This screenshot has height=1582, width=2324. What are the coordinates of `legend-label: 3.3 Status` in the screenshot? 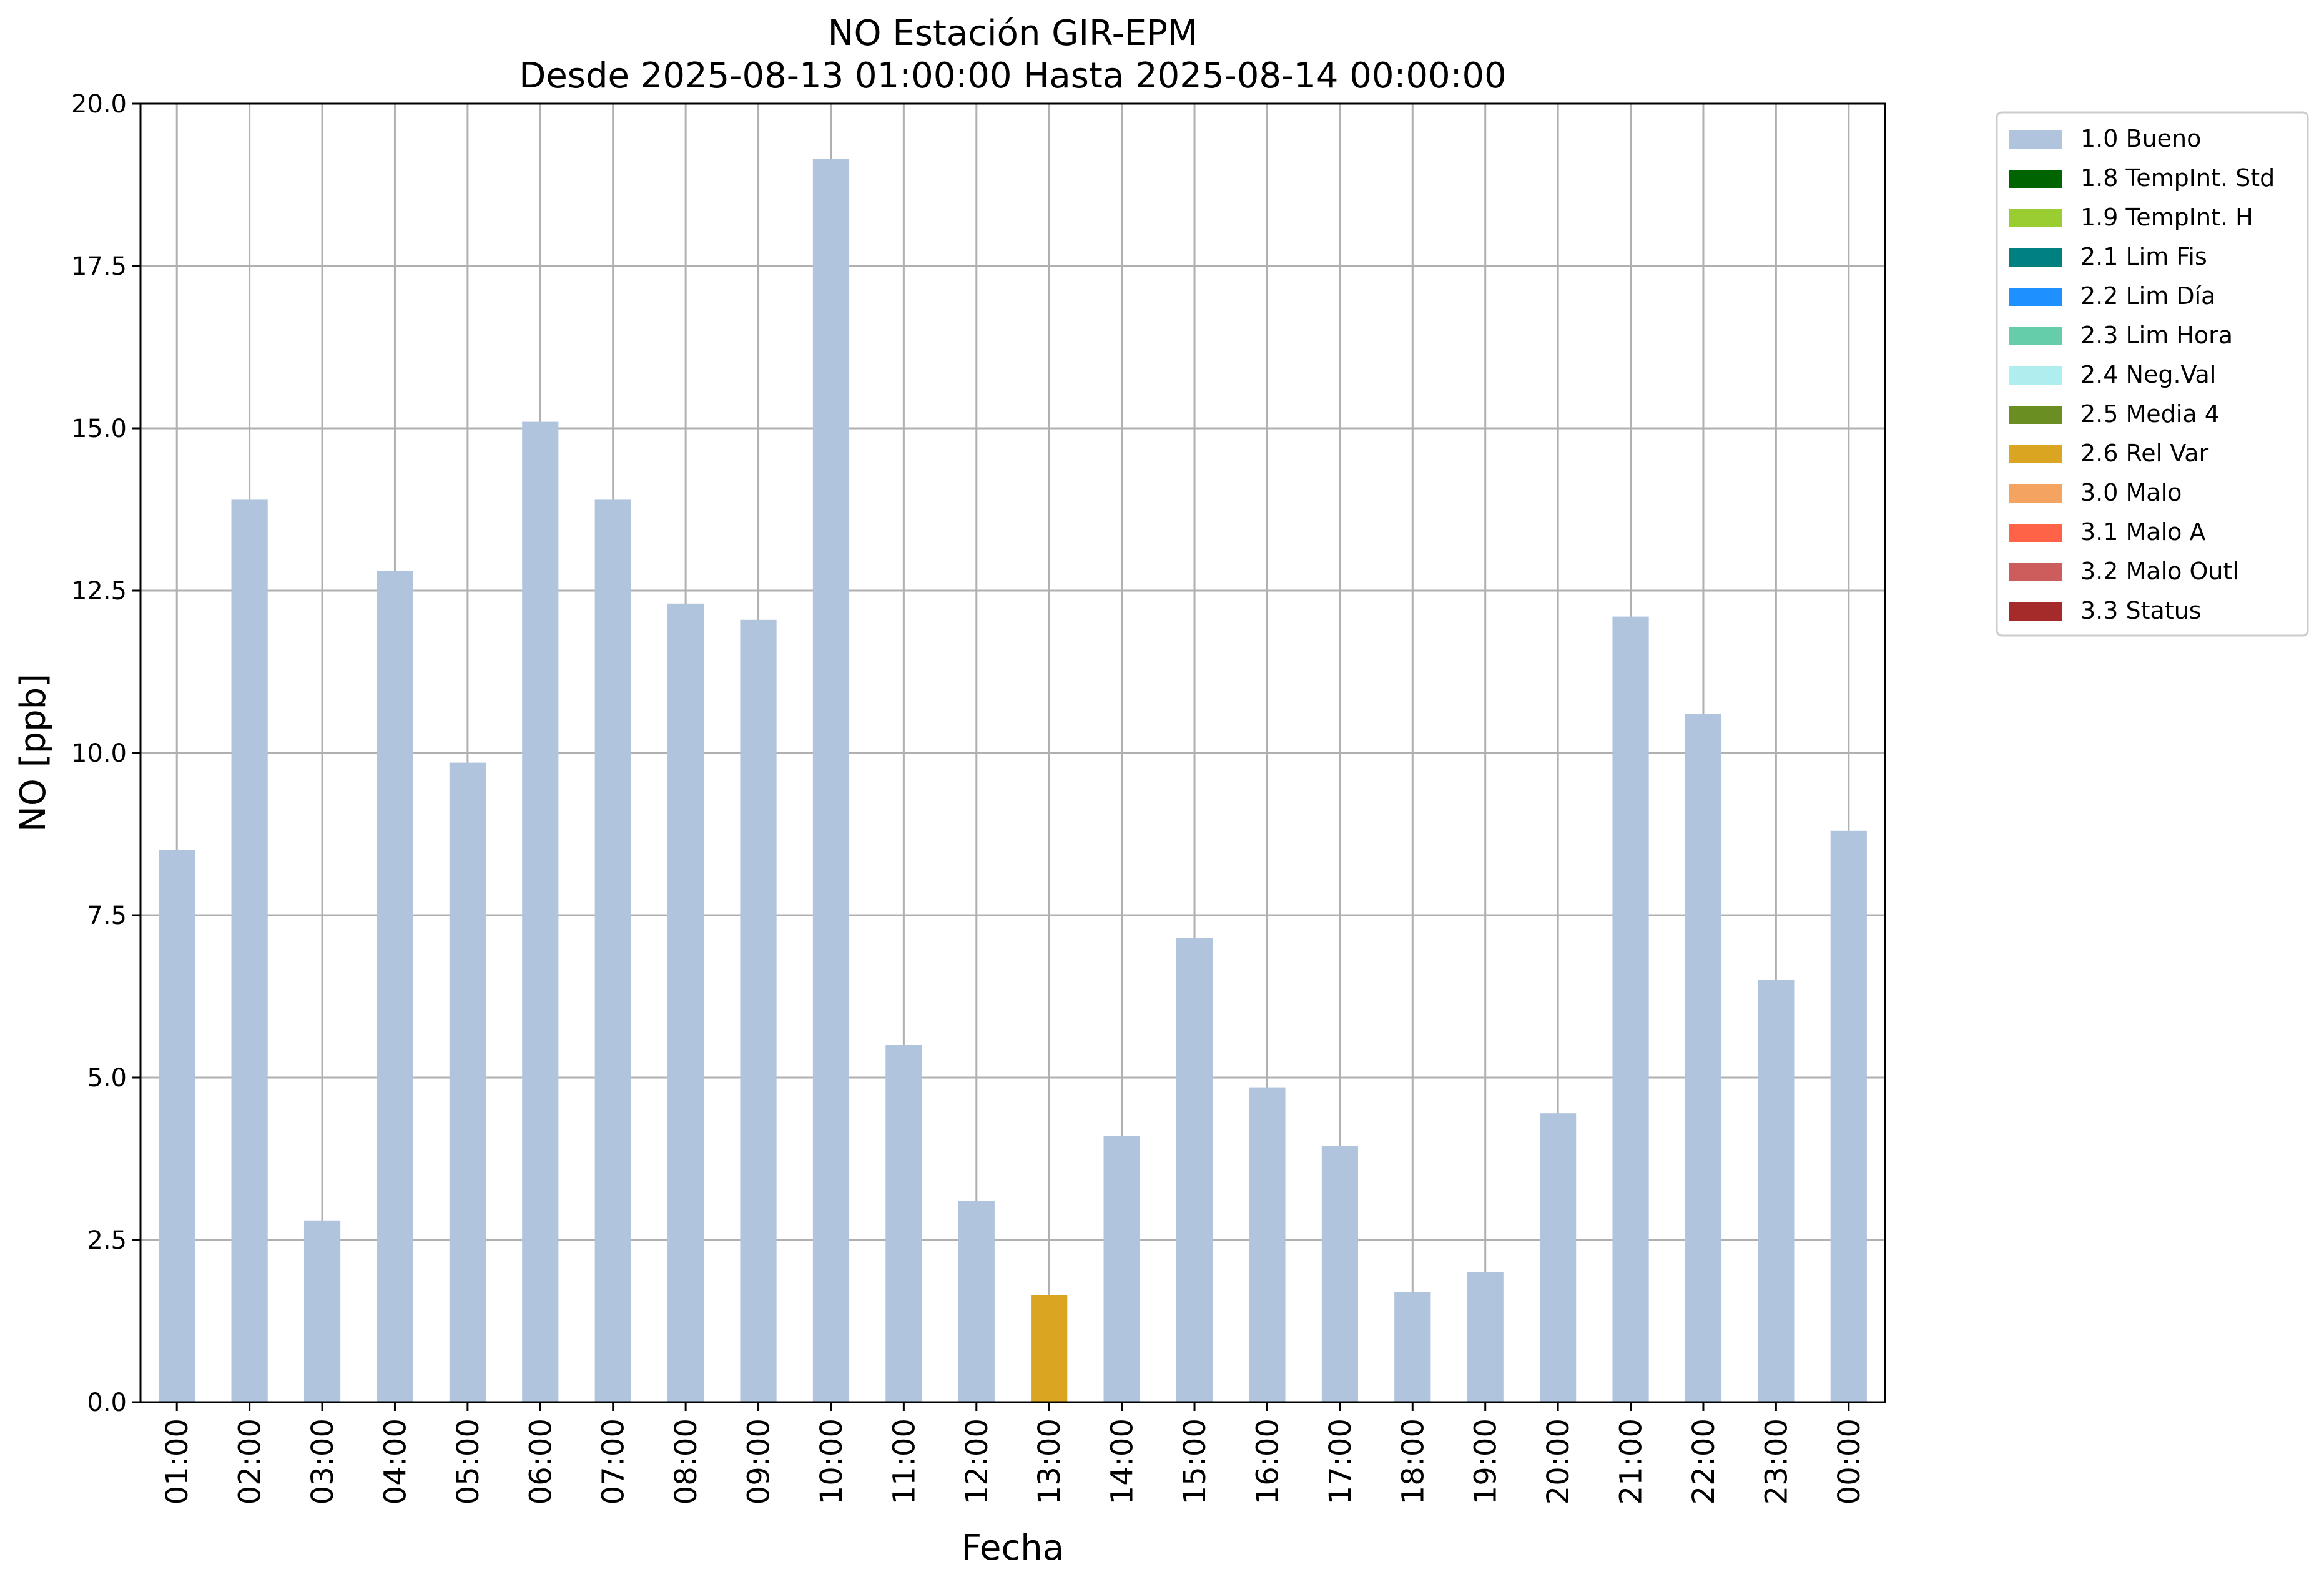 It's located at (2141, 610).